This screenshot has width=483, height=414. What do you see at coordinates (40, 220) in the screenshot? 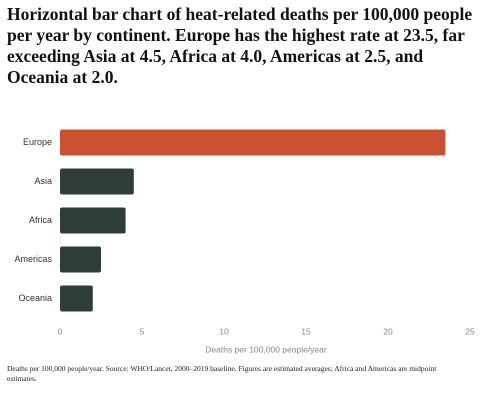
I see `y-tick-label: Africa` at bounding box center [40, 220].